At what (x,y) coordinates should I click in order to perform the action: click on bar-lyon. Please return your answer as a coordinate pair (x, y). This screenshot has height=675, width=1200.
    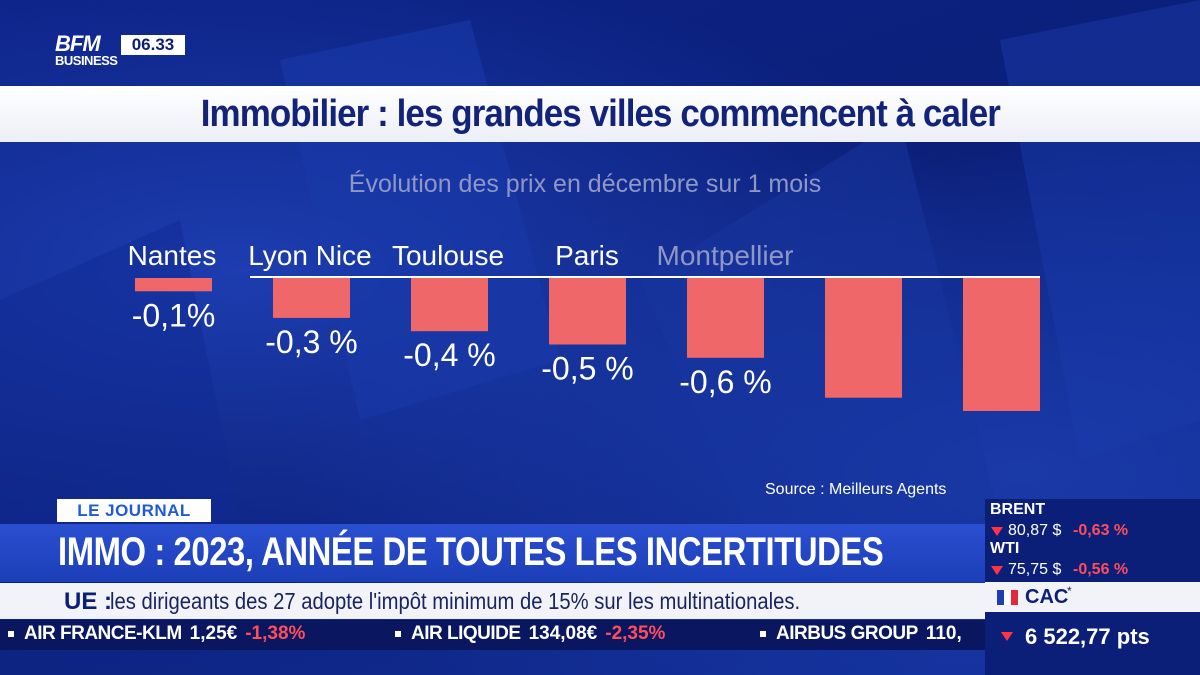
    Looking at the image, I should click on (311, 298).